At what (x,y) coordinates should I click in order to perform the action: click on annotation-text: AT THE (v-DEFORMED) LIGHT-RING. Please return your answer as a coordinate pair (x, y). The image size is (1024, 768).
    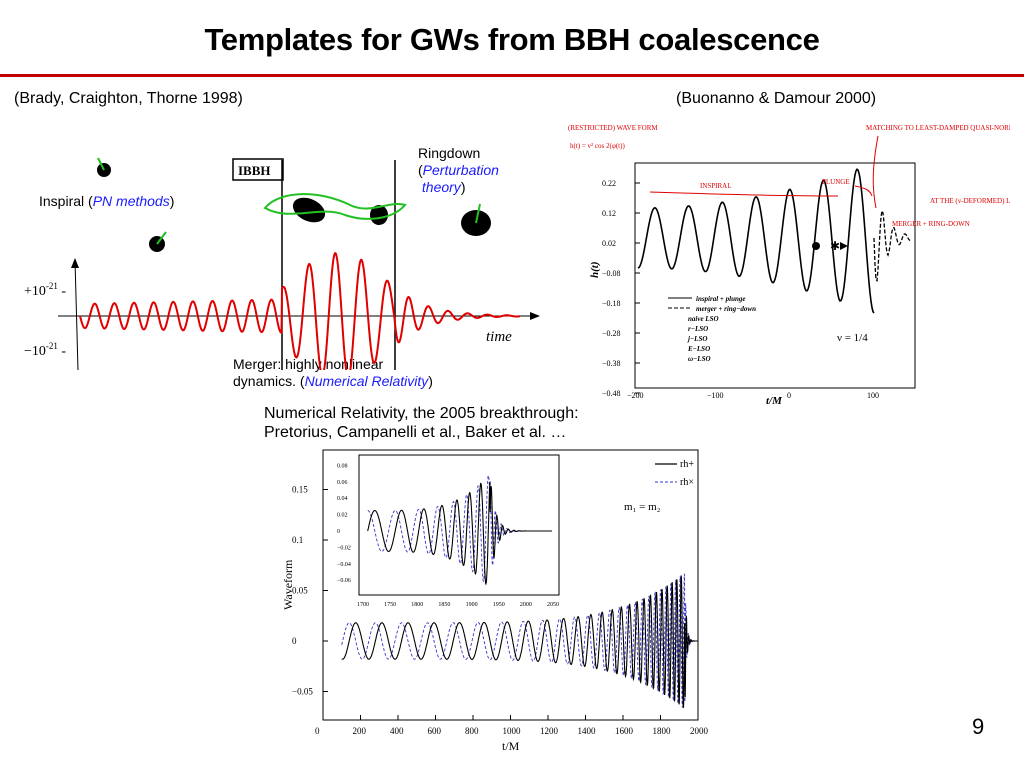
    Looking at the image, I should click on (970, 201).